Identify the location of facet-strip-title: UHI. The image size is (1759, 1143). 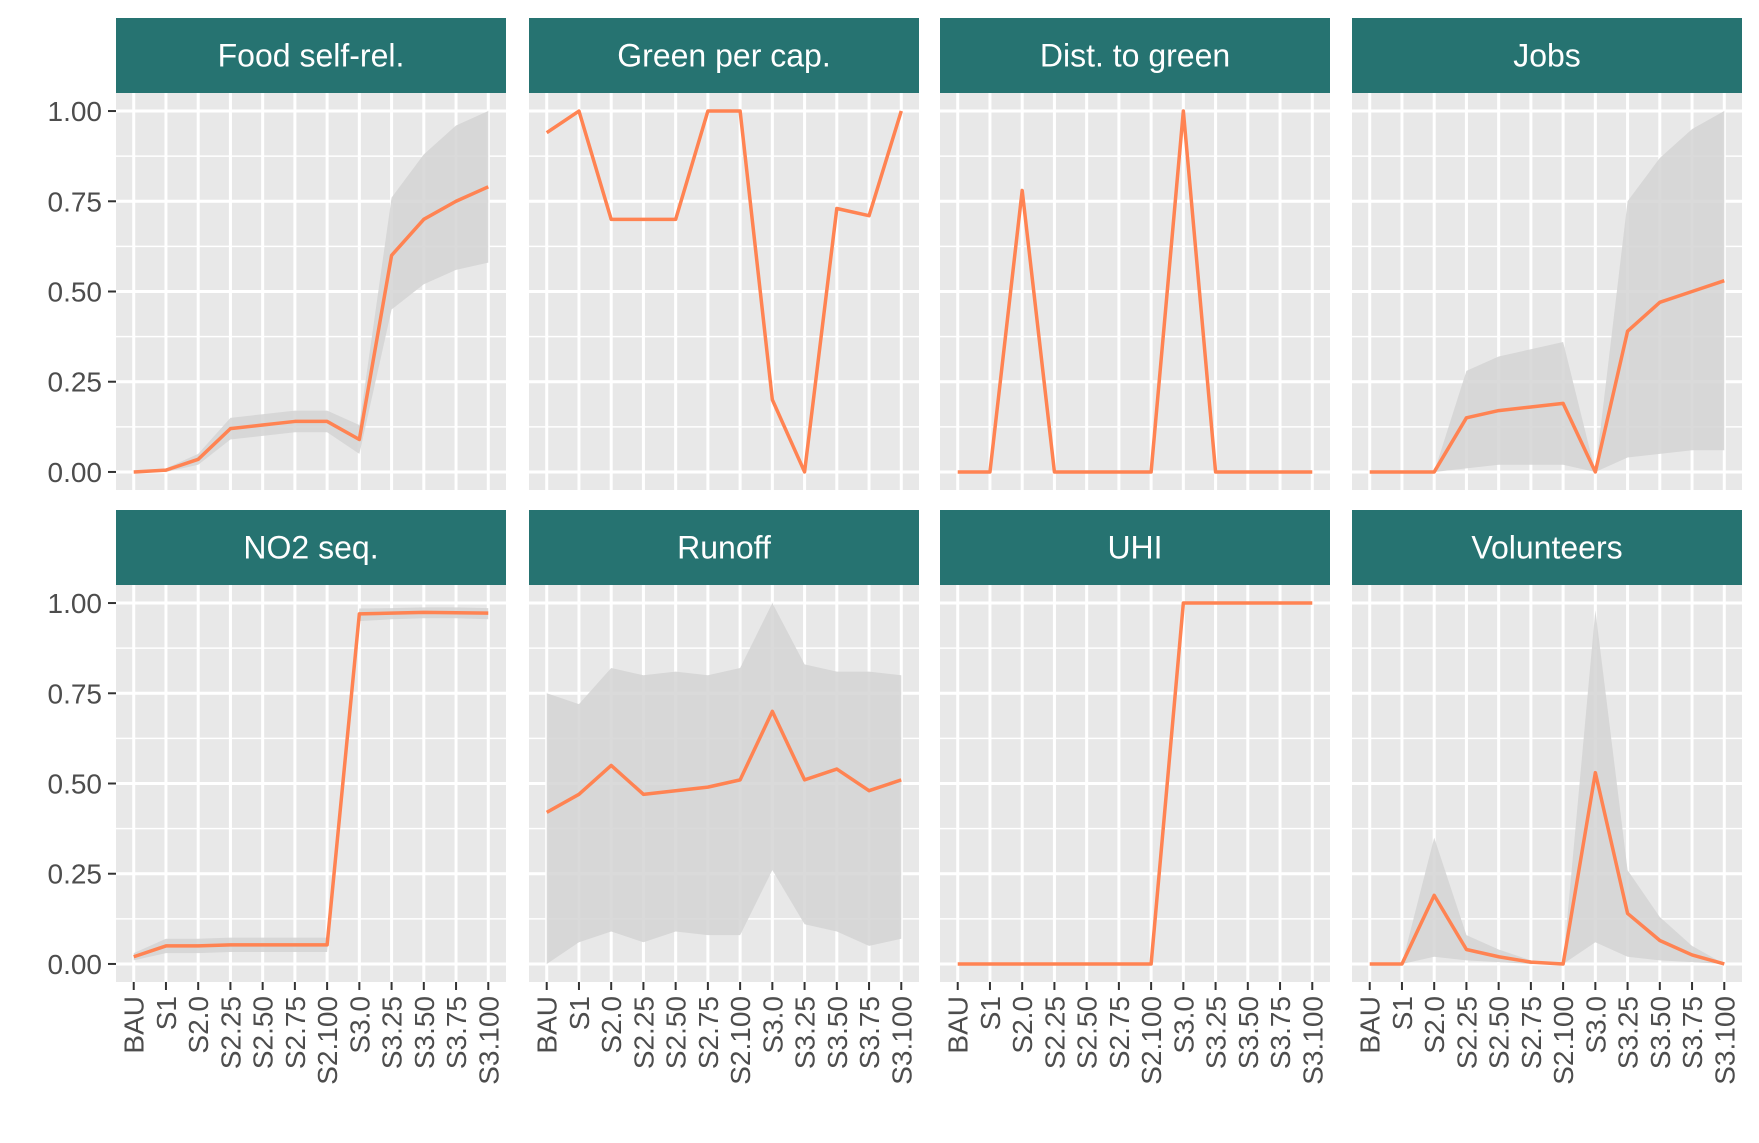
(1134, 548).